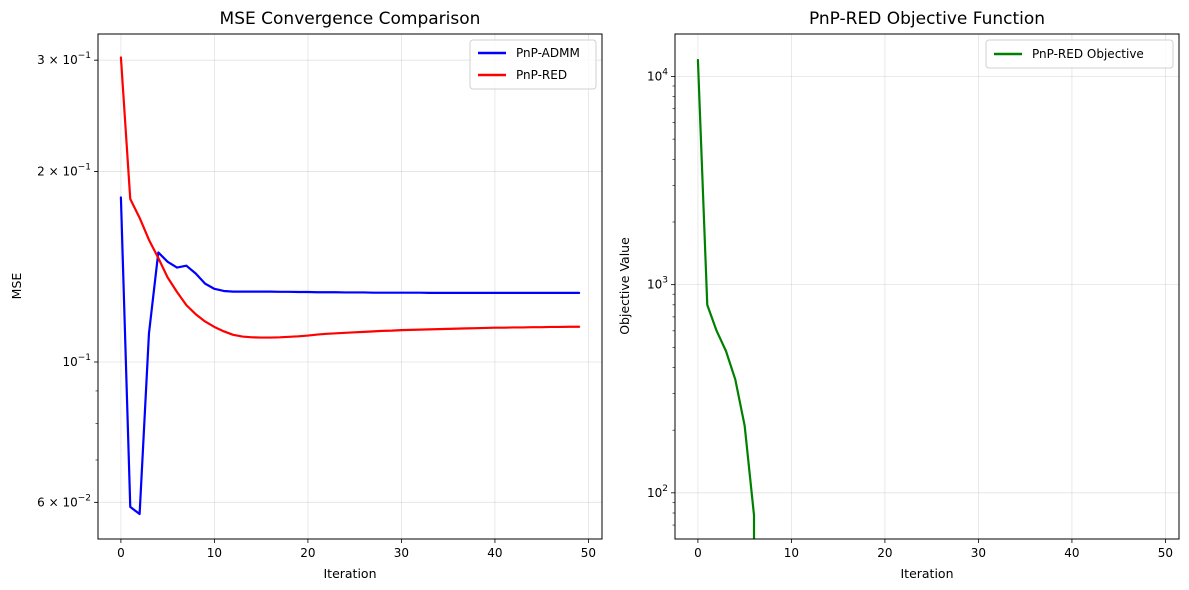 The height and width of the screenshot is (590, 1189). I want to click on y-tick-label: 6 × 10⁻², so click(64, 501).